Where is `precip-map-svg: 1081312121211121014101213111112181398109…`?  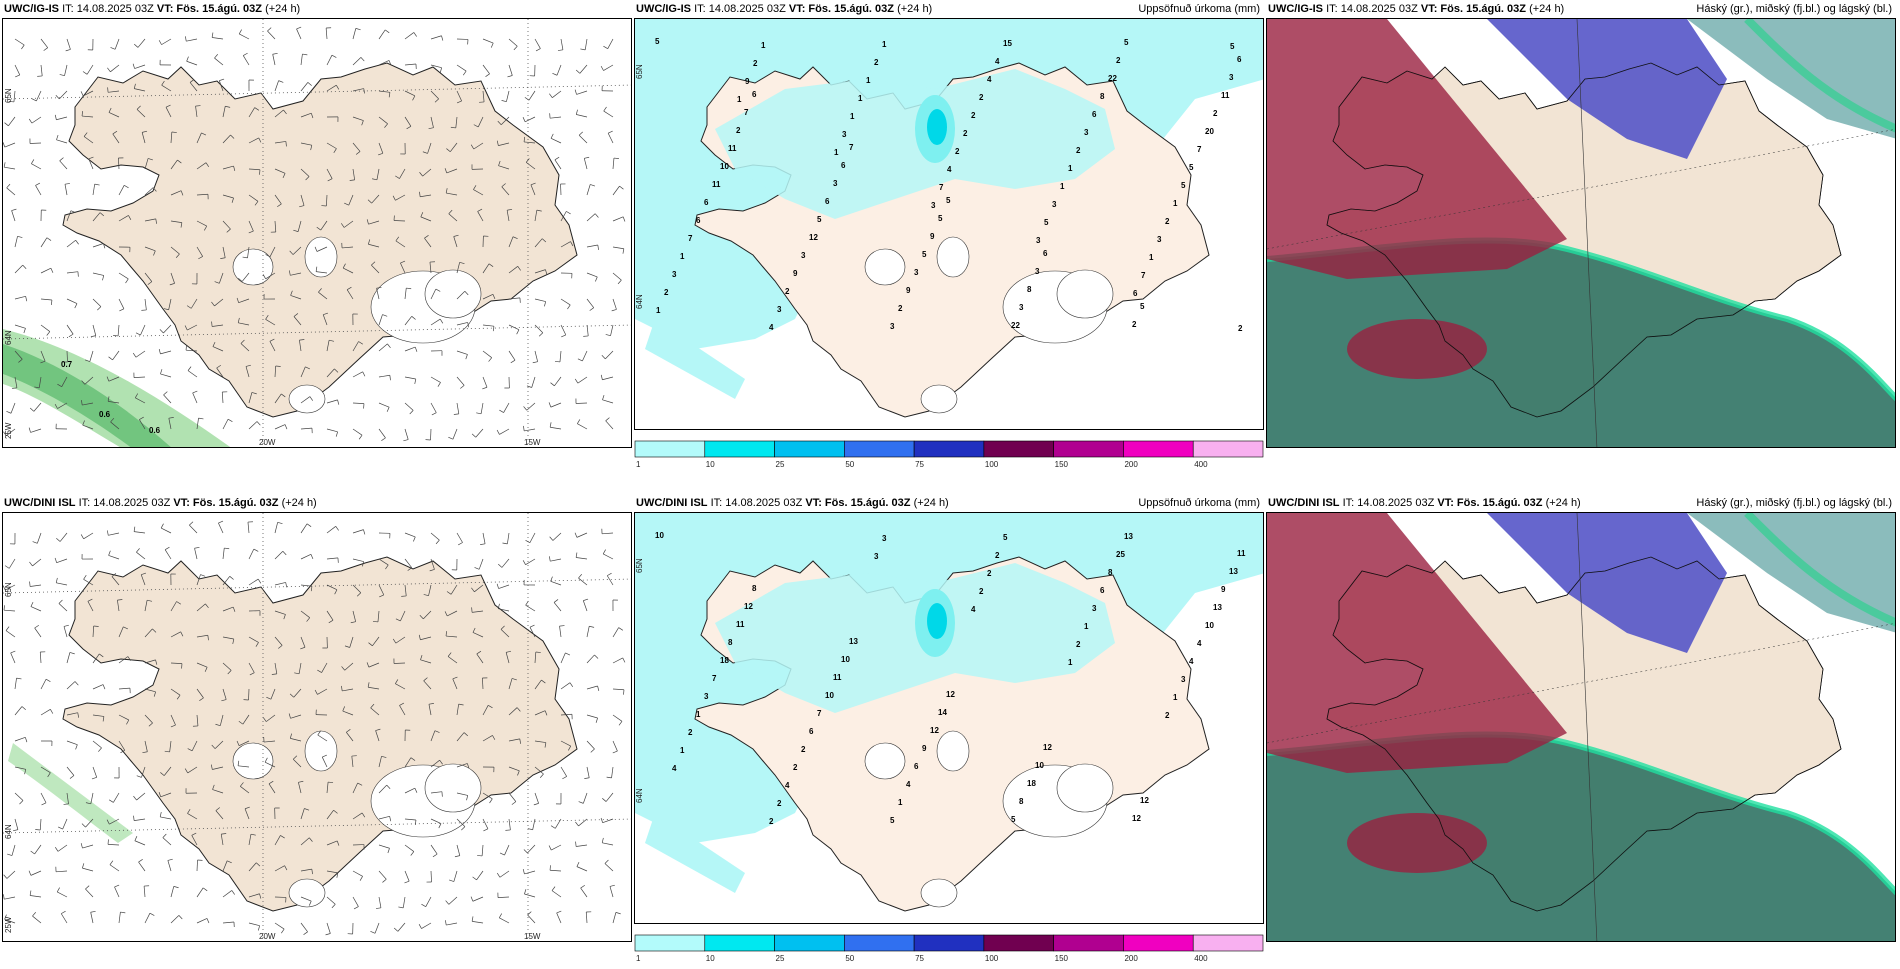 precip-map-svg: 1081312121211121014101213111112181398109… is located at coordinates (949, 718).